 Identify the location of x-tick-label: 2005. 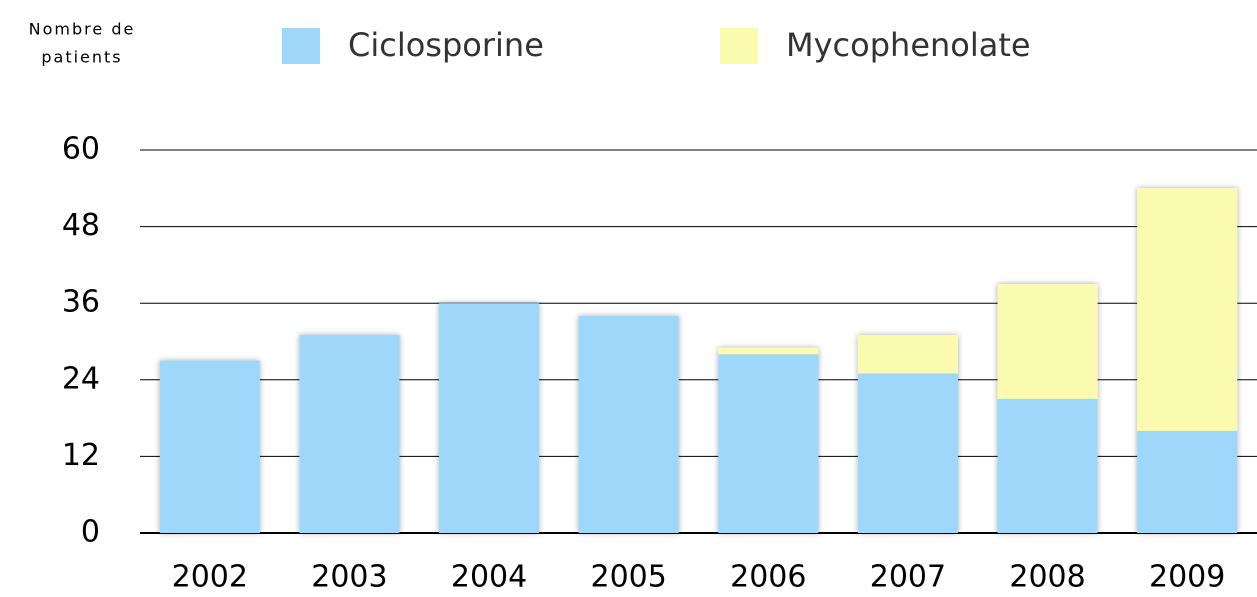
(629, 577).